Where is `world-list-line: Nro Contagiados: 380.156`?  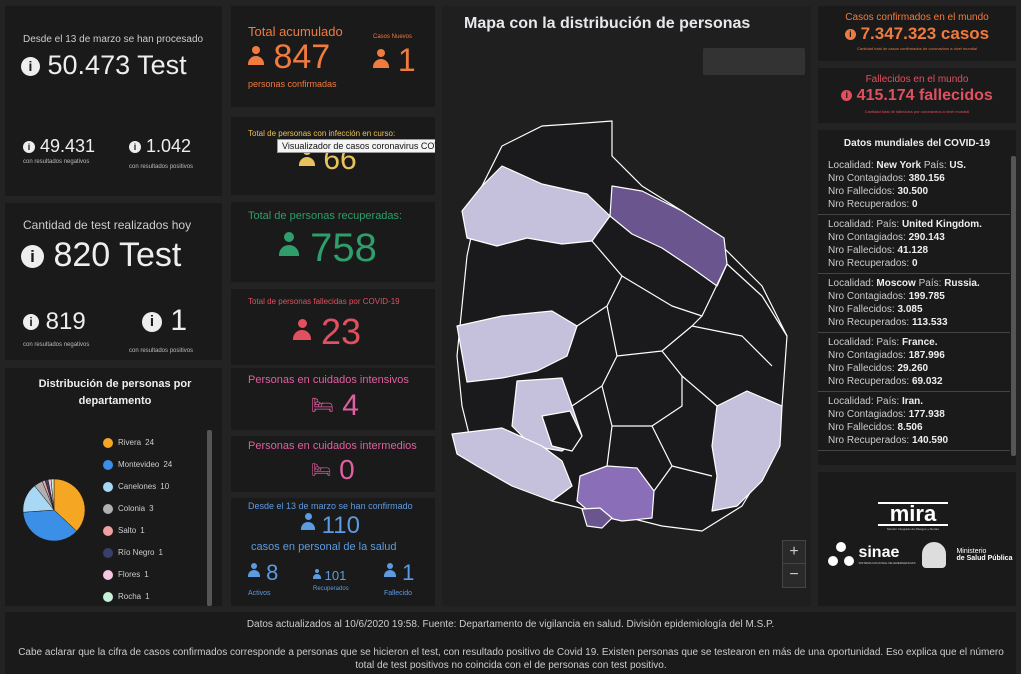 world-list-line: Nro Contagiados: 380.156 is located at coordinates (914, 178).